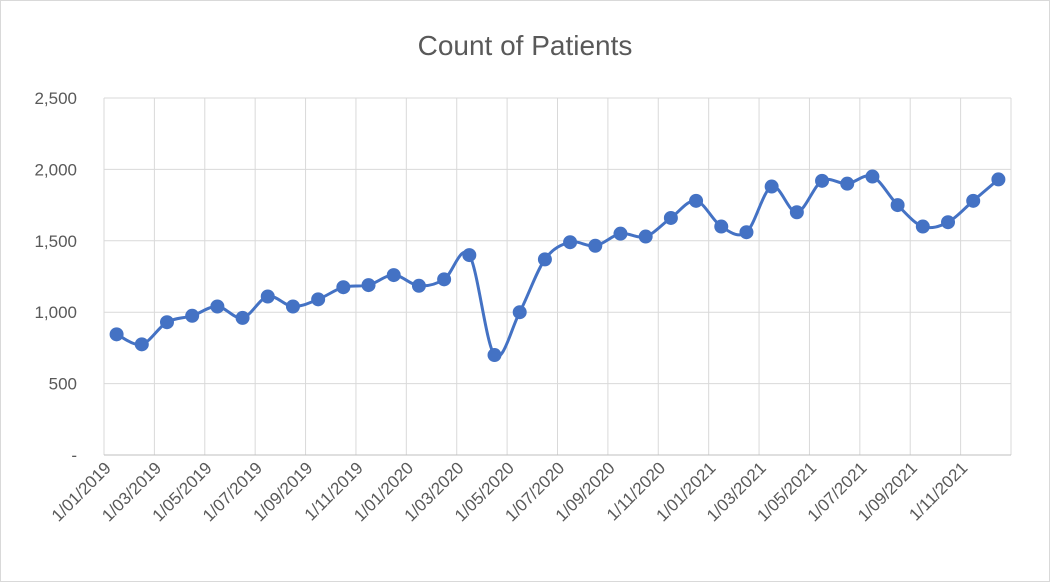  What do you see at coordinates (55, 277) in the screenshot?
I see `y-axis-ticks: - 500 1,000 1,500 2,000 2,500` at bounding box center [55, 277].